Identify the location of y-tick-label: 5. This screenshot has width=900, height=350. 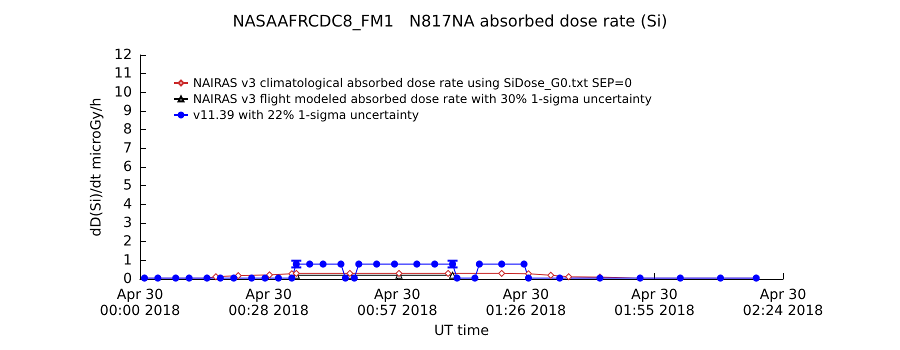
(127, 186).